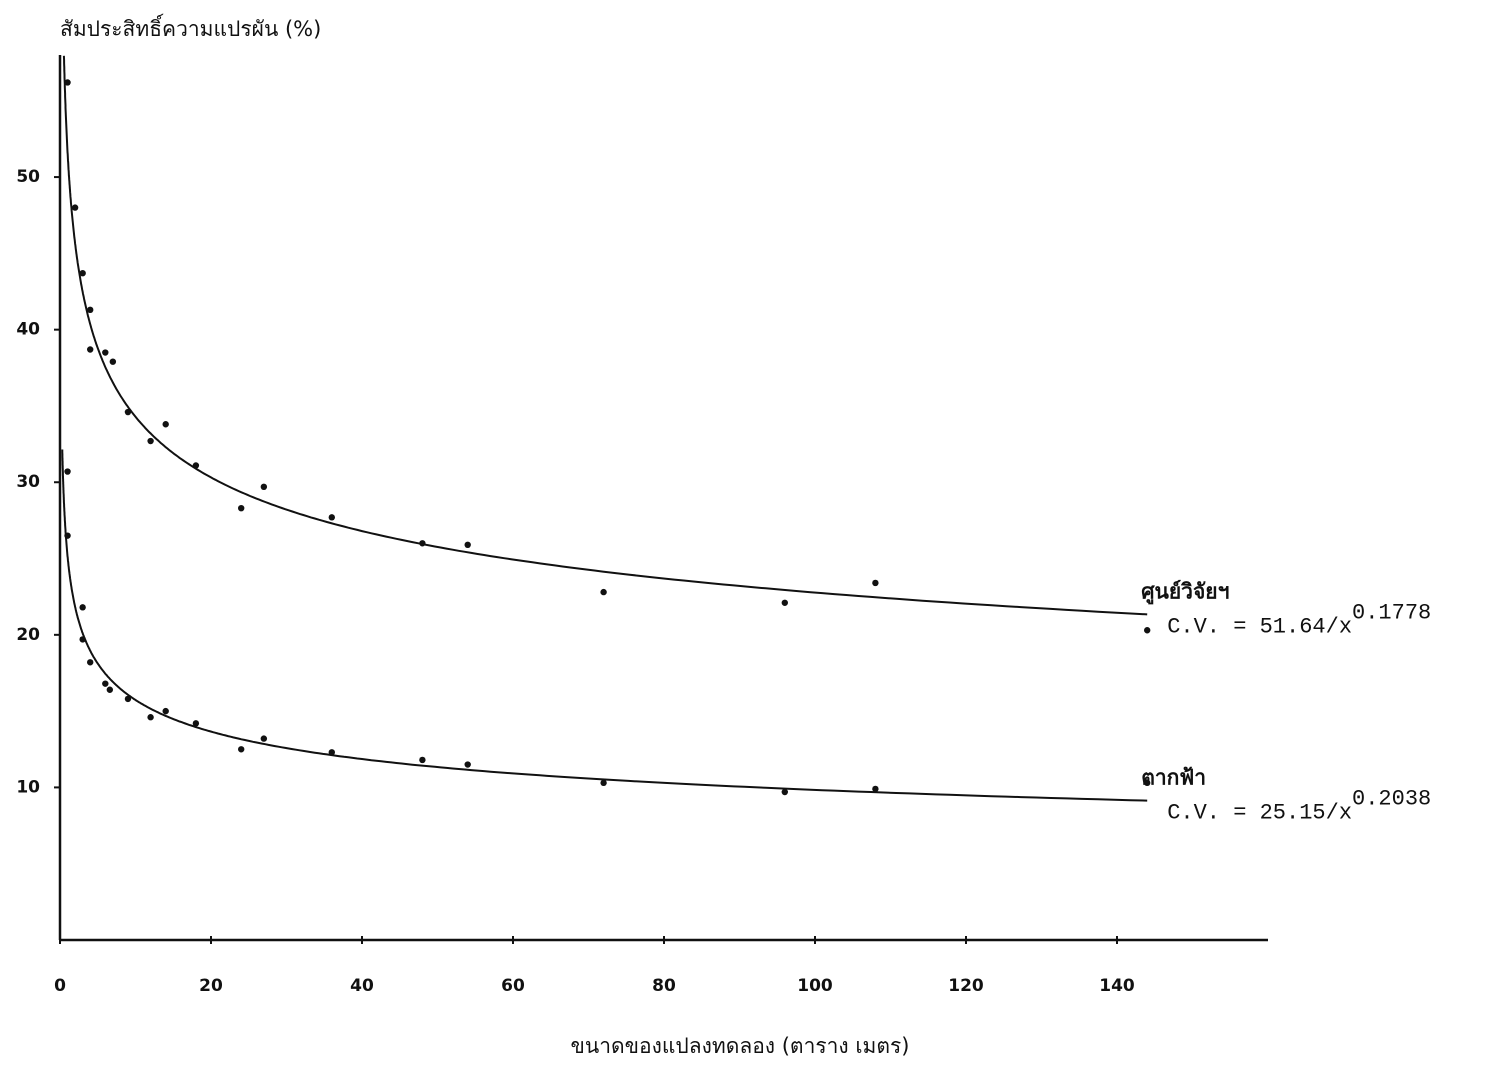 This screenshot has width=1493, height=1070. What do you see at coordinates (28, 635) in the screenshot?
I see `y-tick-label: 20` at bounding box center [28, 635].